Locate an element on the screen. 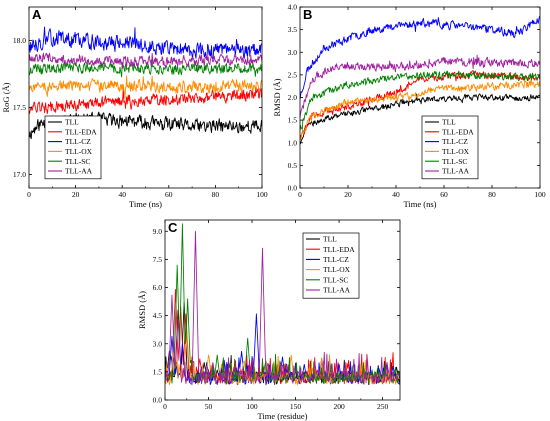  y-tick-label: 1.0 is located at coordinates (293, 142).